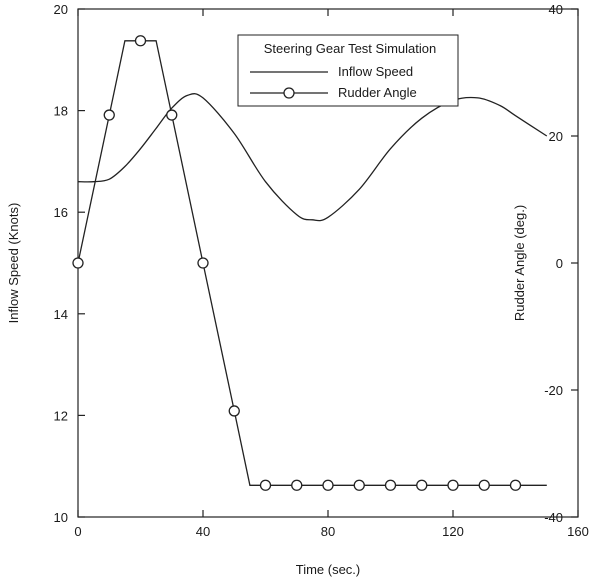  What do you see at coordinates (578, 531) in the screenshot?
I see `x-tick-label: 160` at bounding box center [578, 531].